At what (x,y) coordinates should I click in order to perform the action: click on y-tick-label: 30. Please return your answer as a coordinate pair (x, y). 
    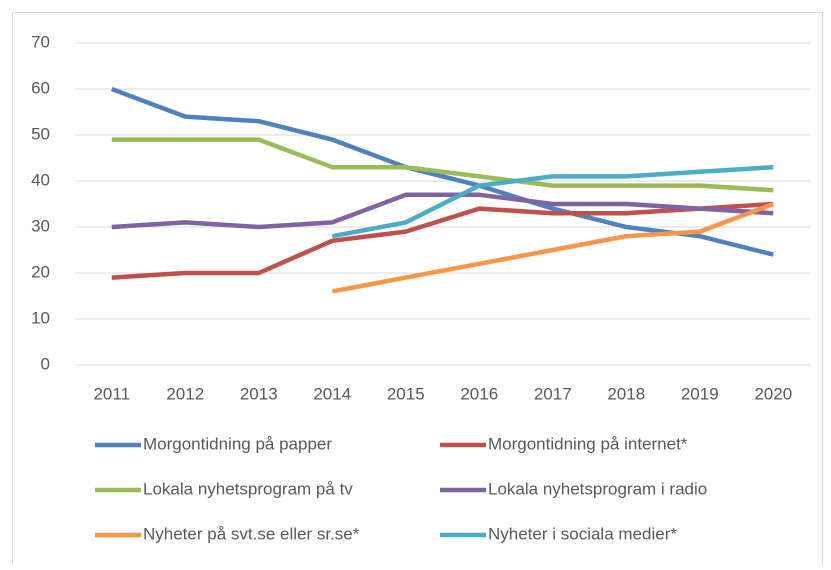
    Looking at the image, I should click on (40, 225).